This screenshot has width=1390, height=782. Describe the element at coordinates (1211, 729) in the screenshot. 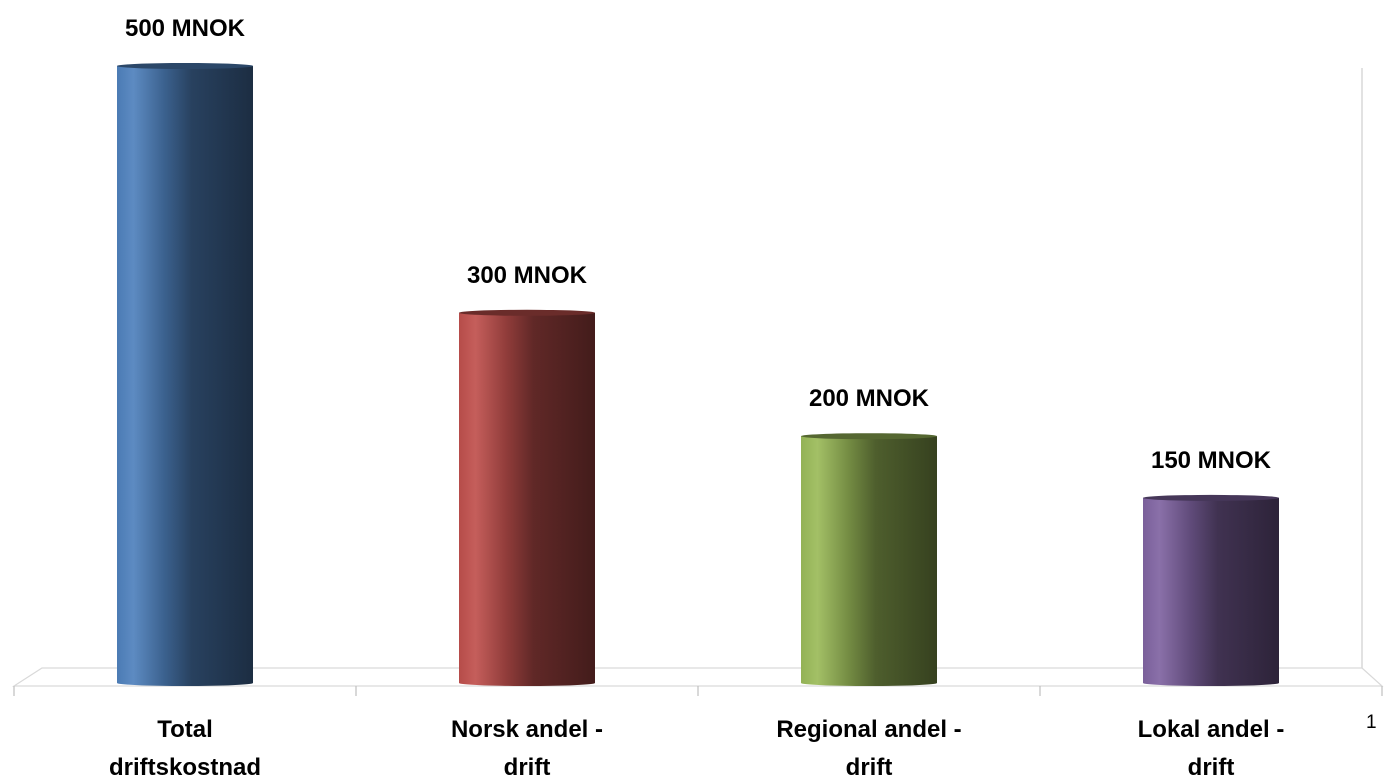

I see `category-label: Lokal andel -` at that location.